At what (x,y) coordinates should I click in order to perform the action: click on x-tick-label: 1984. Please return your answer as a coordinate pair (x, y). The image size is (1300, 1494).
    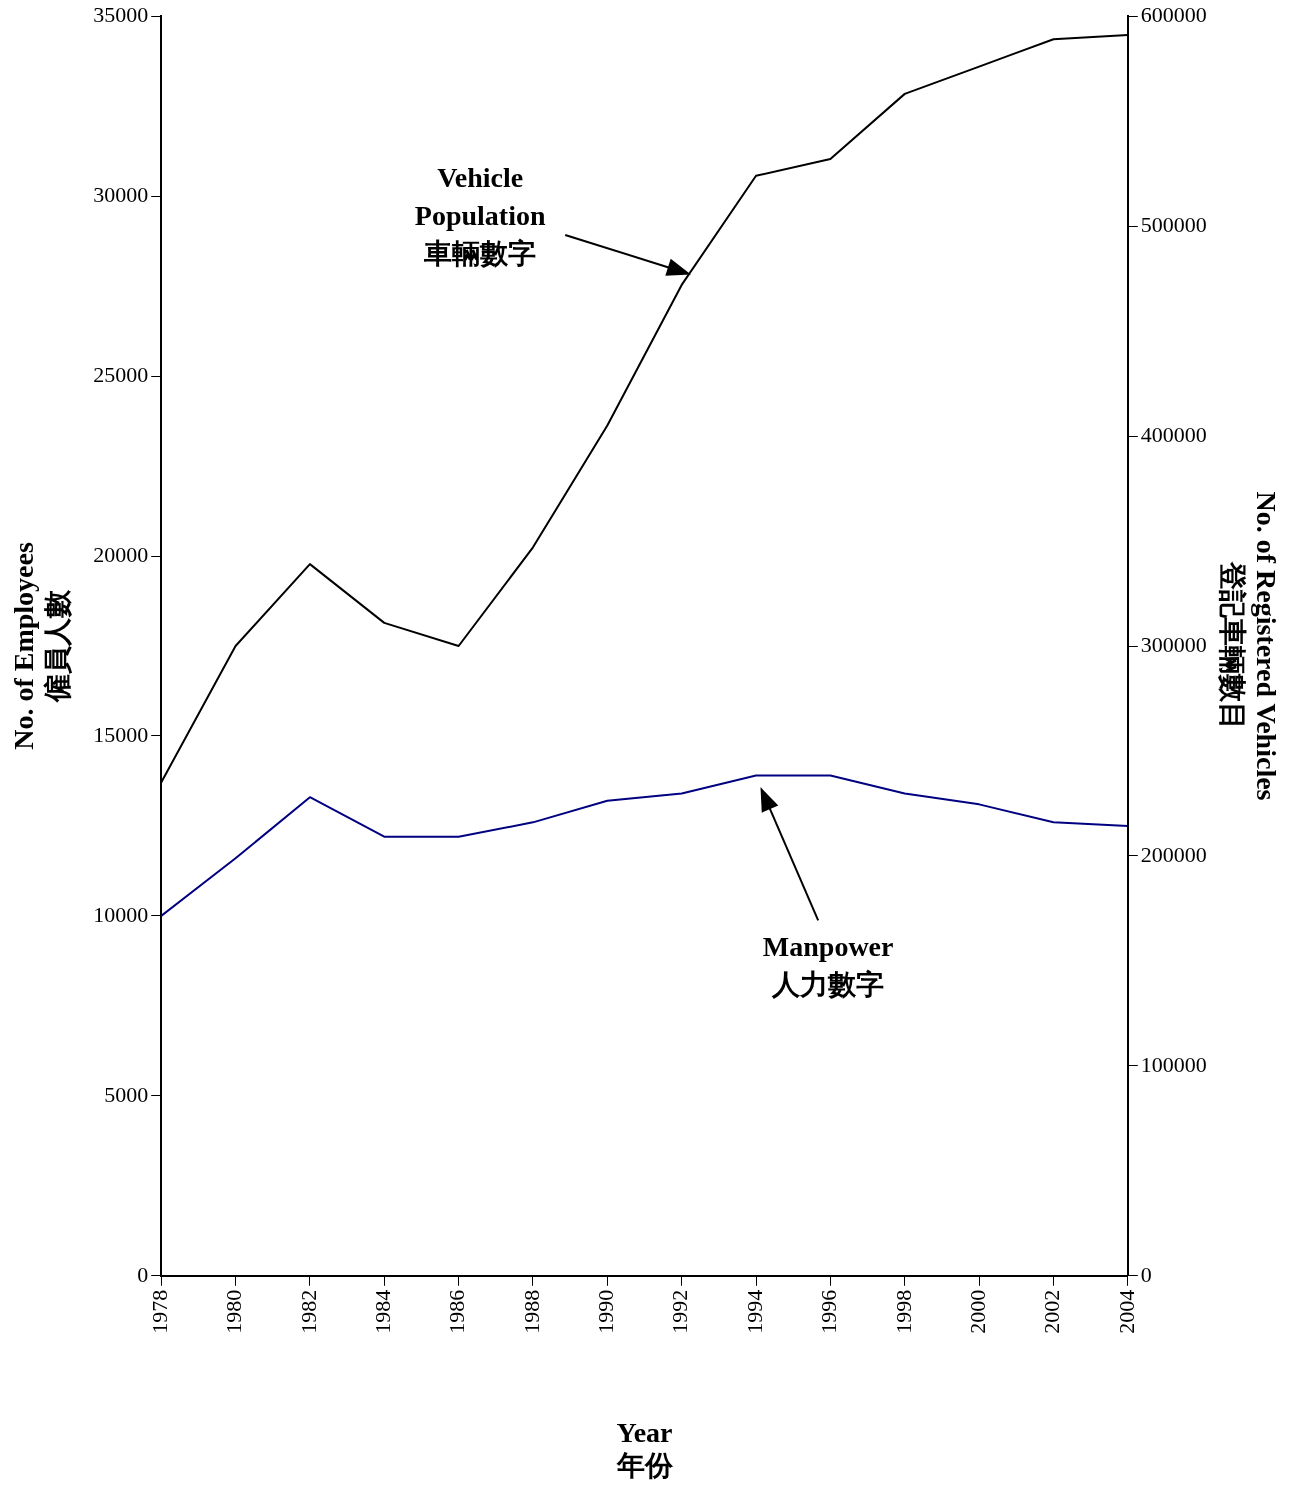
    Looking at the image, I should click on (383, 1311).